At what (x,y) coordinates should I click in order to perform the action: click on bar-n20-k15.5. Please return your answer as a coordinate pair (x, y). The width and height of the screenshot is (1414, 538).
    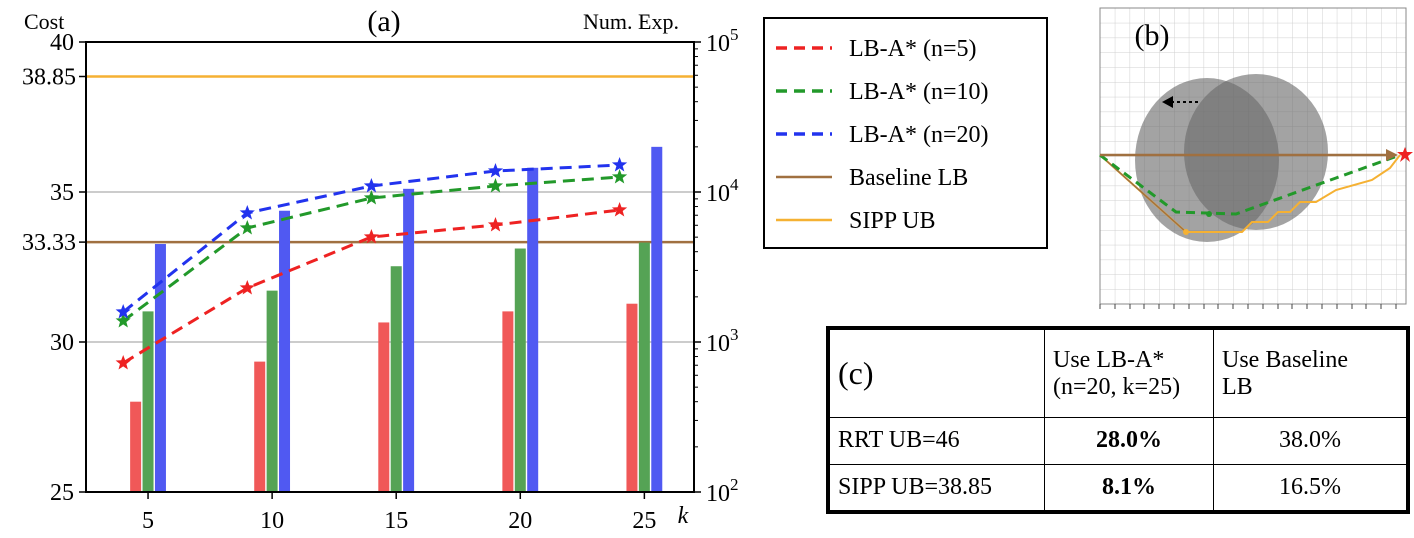
    Looking at the image, I should click on (409, 340).